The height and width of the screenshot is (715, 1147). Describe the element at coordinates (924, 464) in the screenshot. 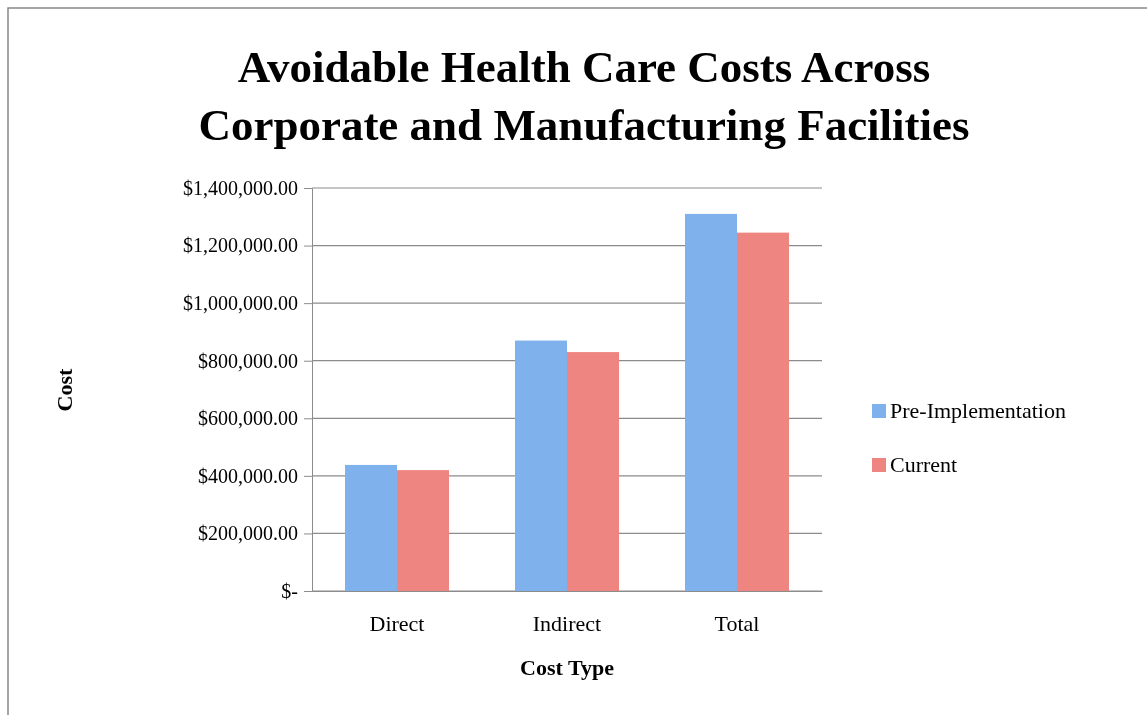

I see `legend-label: Current` at that location.